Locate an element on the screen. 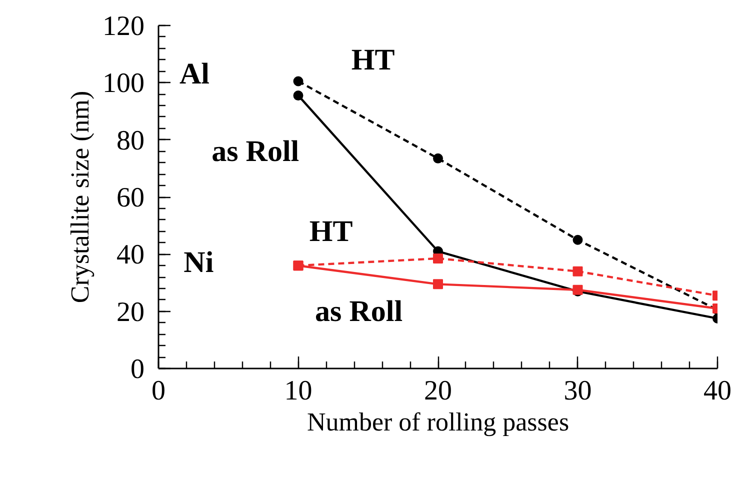  annotation: Al is located at coordinates (194, 74).